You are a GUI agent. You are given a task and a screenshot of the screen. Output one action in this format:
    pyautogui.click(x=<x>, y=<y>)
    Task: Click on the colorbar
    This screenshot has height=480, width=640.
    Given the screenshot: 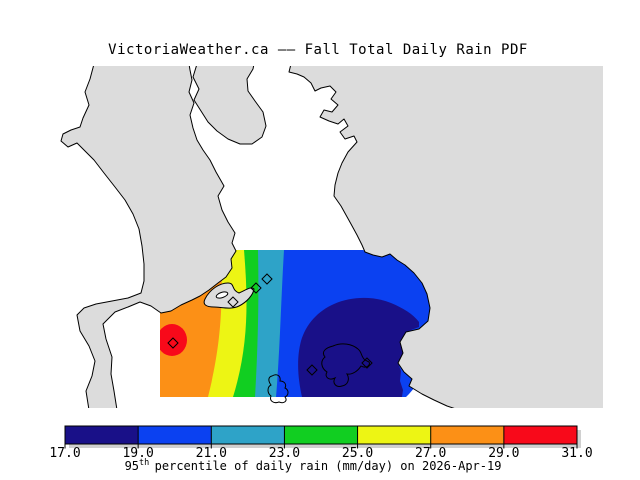 What is the action you would take?
    pyautogui.click(x=322, y=437)
    